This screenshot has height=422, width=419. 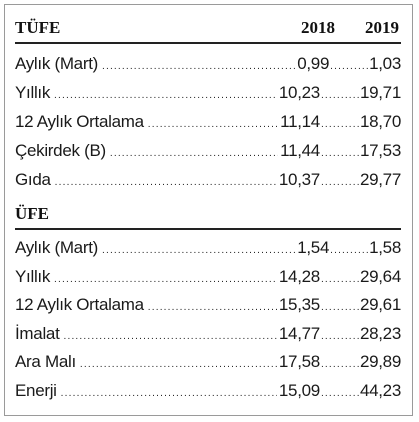 I want to click on year-2019-header: 2019, so click(x=382, y=27).